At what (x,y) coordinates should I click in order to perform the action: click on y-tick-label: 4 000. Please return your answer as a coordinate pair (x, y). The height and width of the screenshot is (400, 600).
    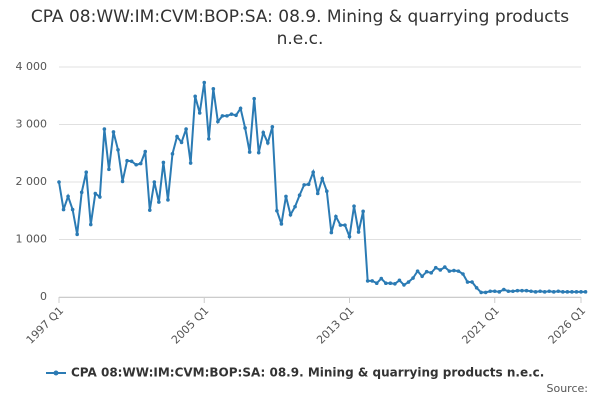
    Looking at the image, I should click on (32, 66).